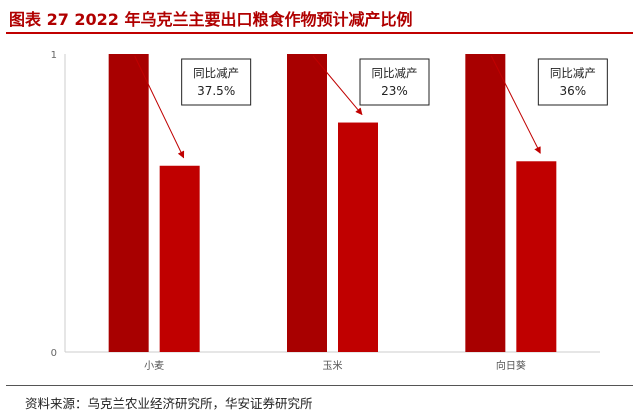  I want to click on y-tick-label-0: 0, so click(54, 353).